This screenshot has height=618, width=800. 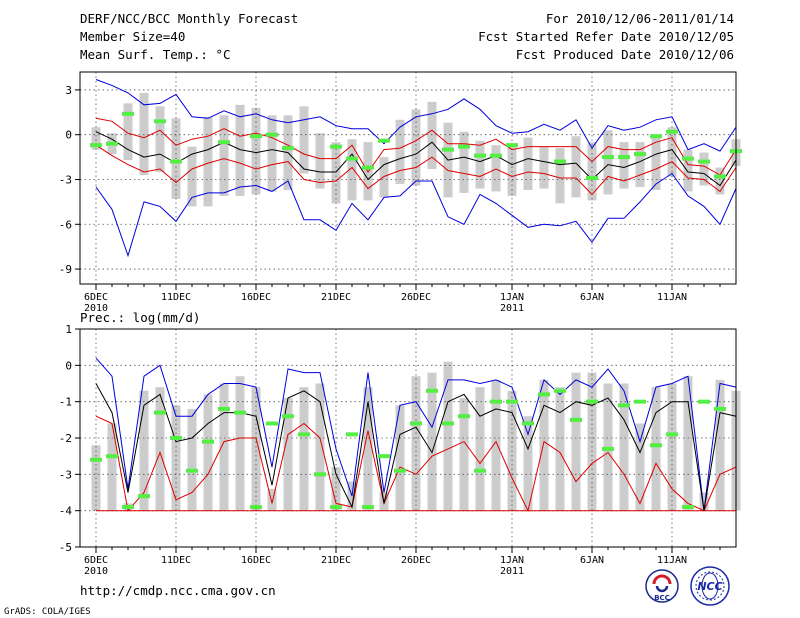 What do you see at coordinates (65, 547) in the screenshot?
I see `y-tick-label: -5` at bounding box center [65, 547].